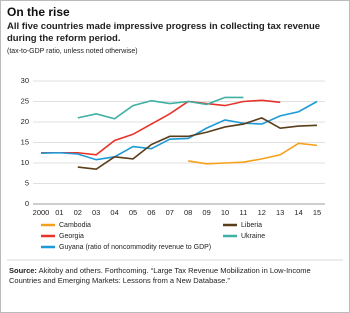  Describe the element at coordinates (23, 270) in the screenshot. I see `source-label: Source:` at that location.